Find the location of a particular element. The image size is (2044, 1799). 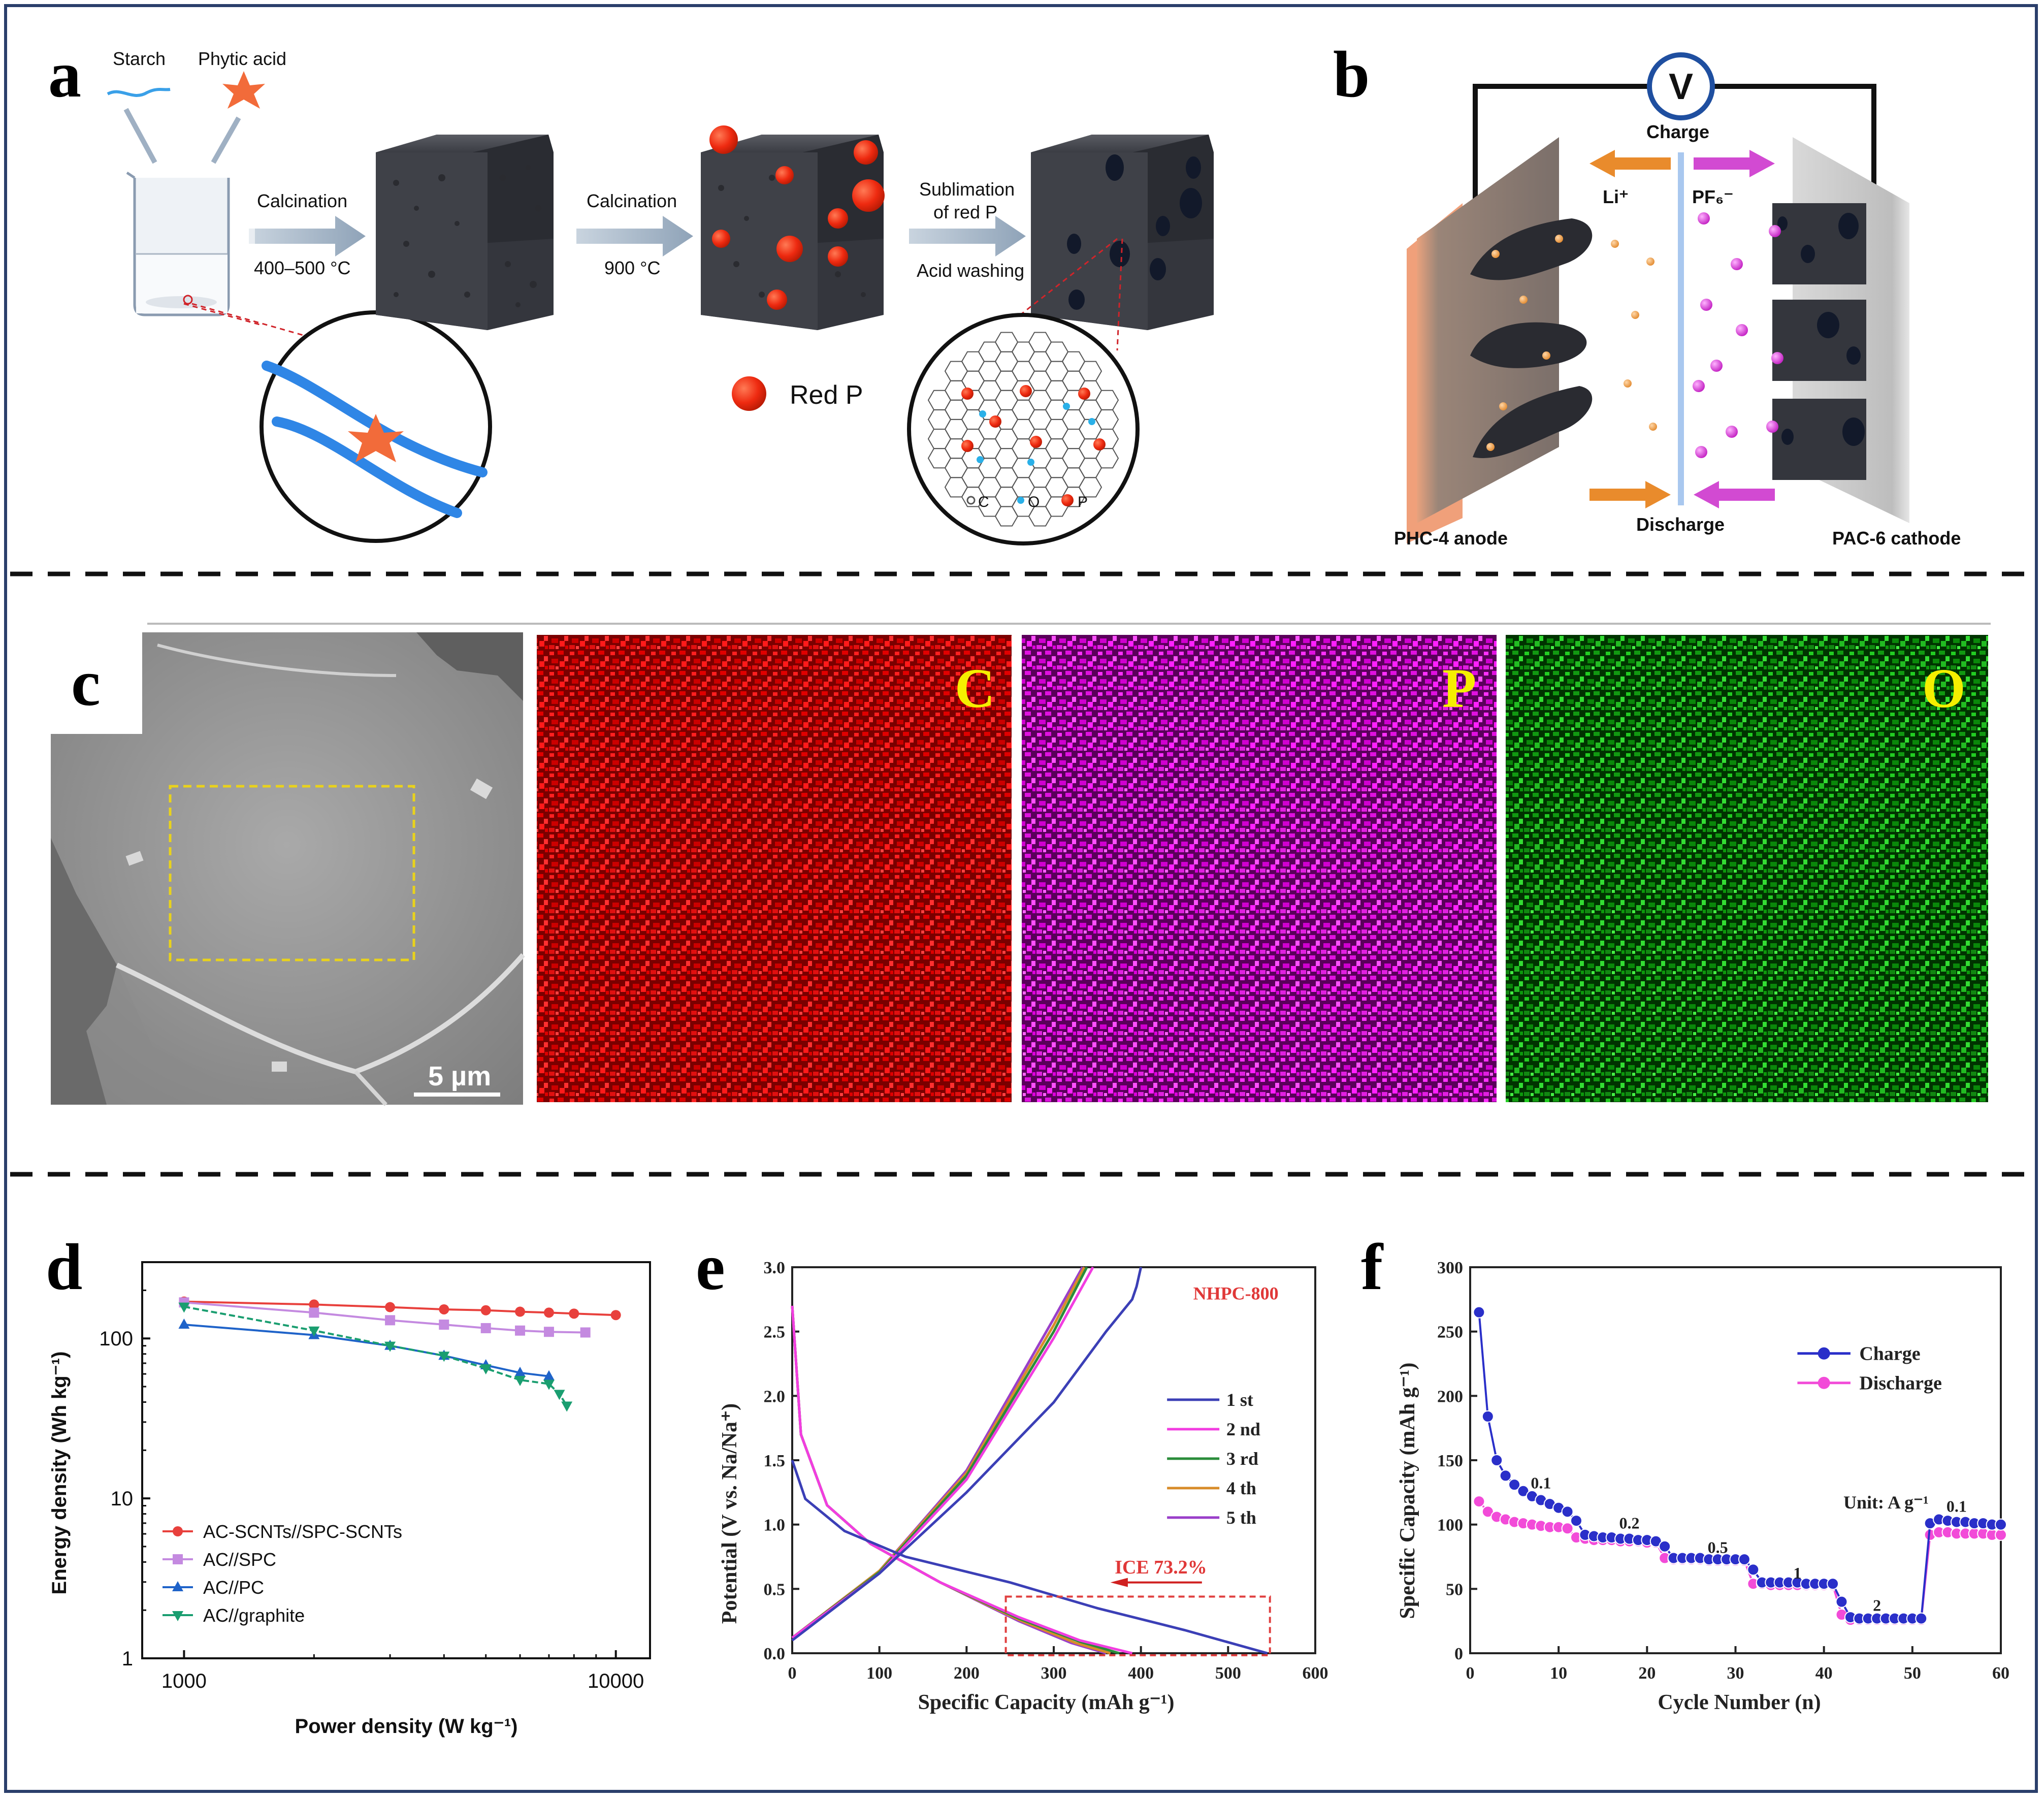

starch-label: Starch is located at coordinates (139, 58).